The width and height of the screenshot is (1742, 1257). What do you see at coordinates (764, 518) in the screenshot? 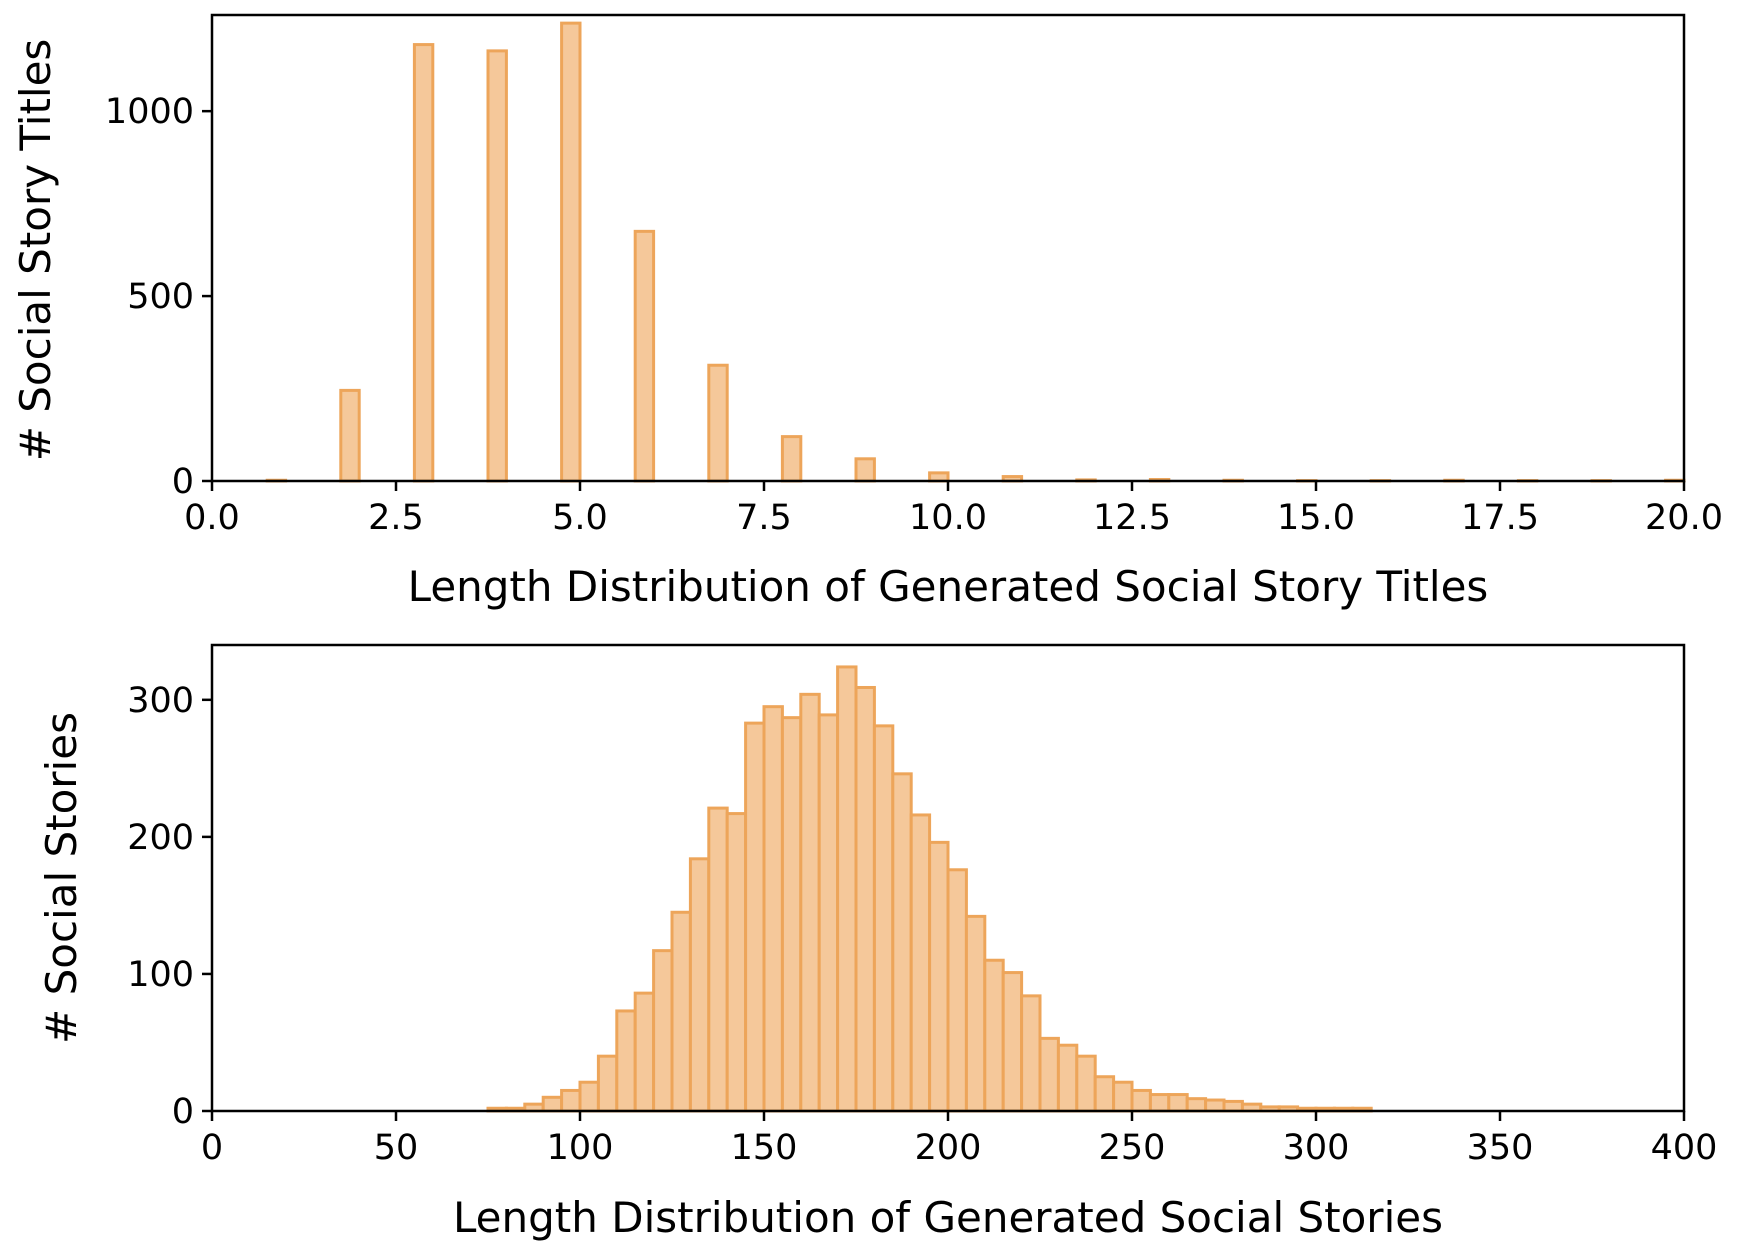
I see `x-tick-label: 7.5` at bounding box center [764, 518].